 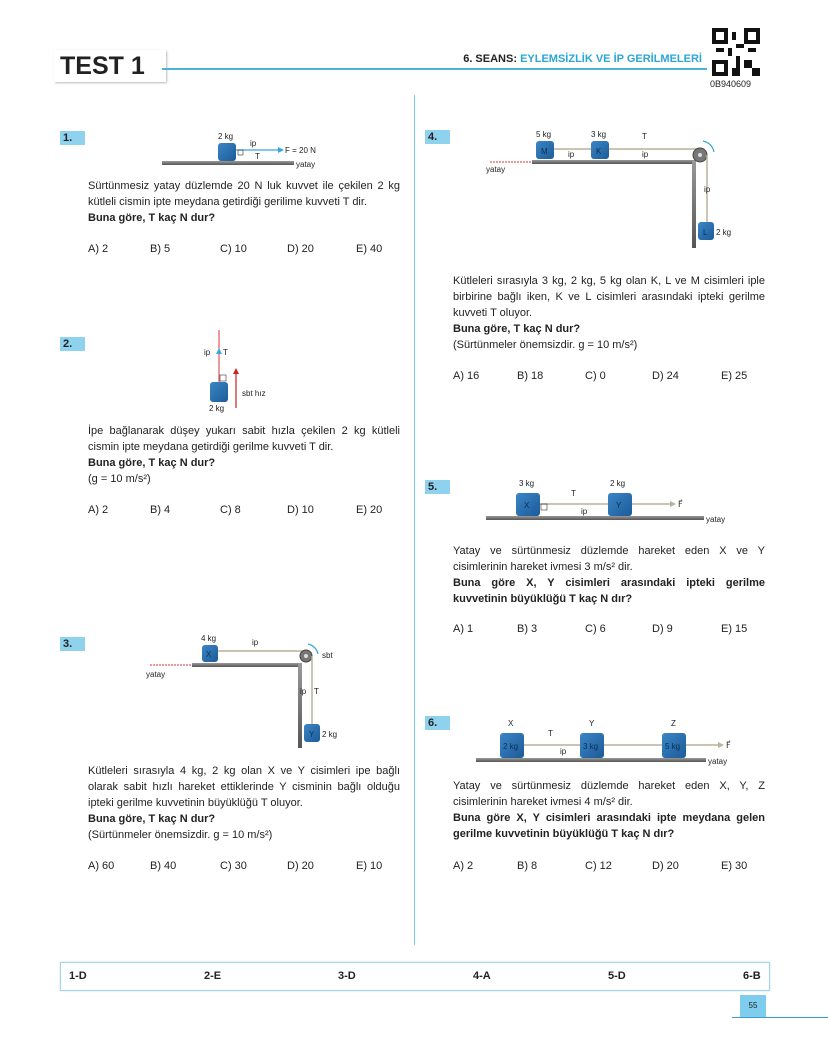 What do you see at coordinates (662, 629) in the screenshot?
I see `option-d: D) 9` at bounding box center [662, 629].